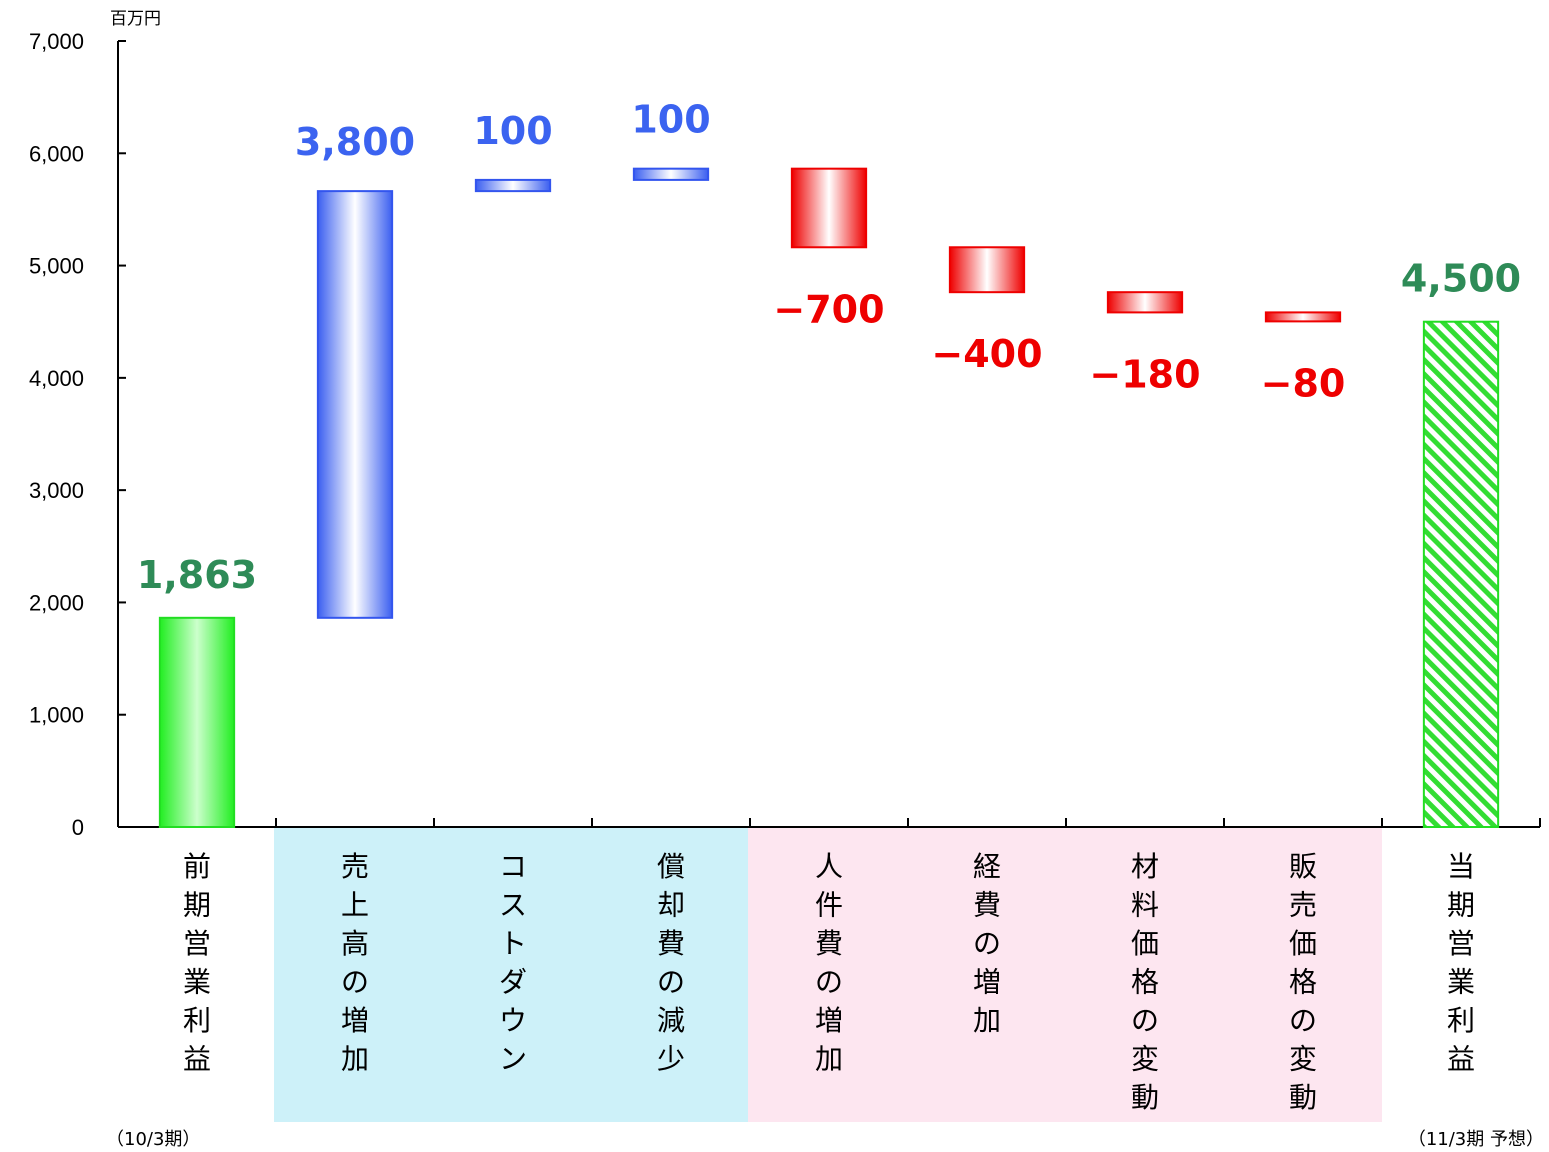 This screenshot has height=1152, width=1549. Describe the element at coordinates (1461, 279) in the screenshot. I see `data-label: 4,500` at that location.